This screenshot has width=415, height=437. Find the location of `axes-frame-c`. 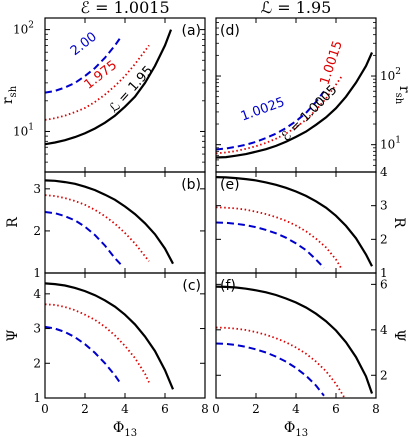

axes-frame-c is located at coordinates (125, 335).